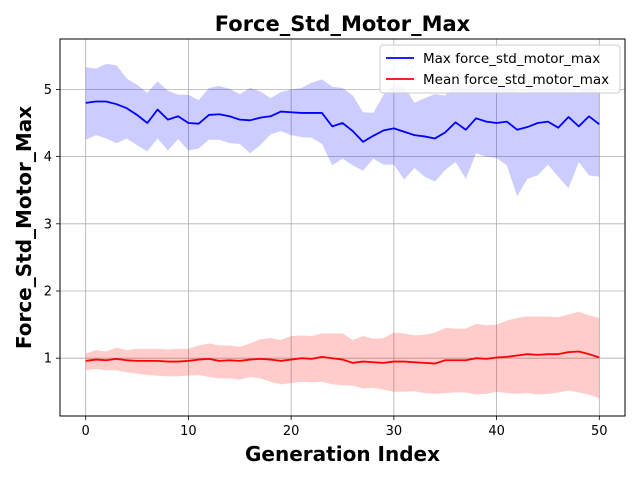 This screenshot has width=640, height=484. Describe the element at coordinates (48, 359) in the screenshot. I see `y-tick-label: 1` at that location.